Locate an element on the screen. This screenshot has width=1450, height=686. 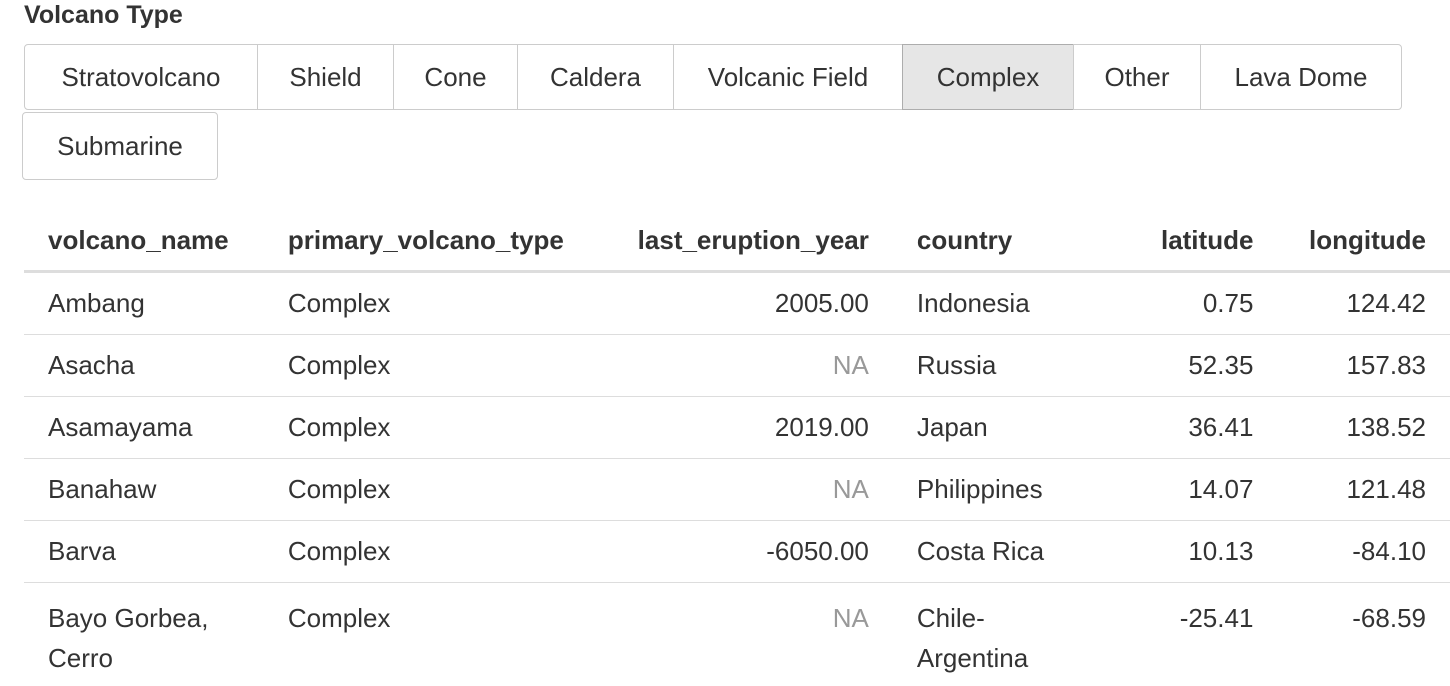
cell-country: Philippines is located at coordinates (1000, 489).